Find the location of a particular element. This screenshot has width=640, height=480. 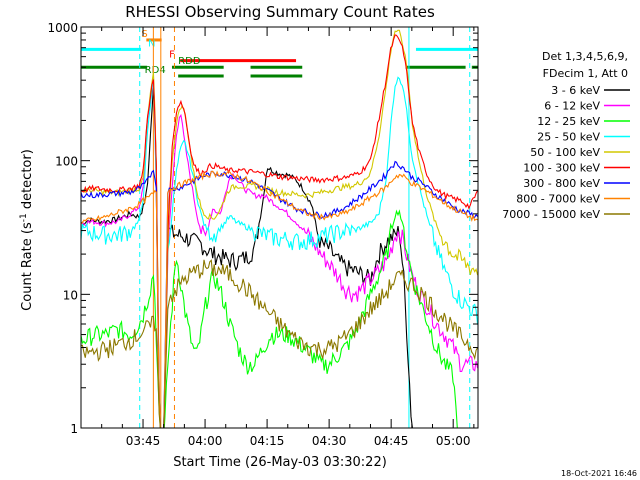

bar-label-rd4: RD4 is located at coordinates (155, 70).